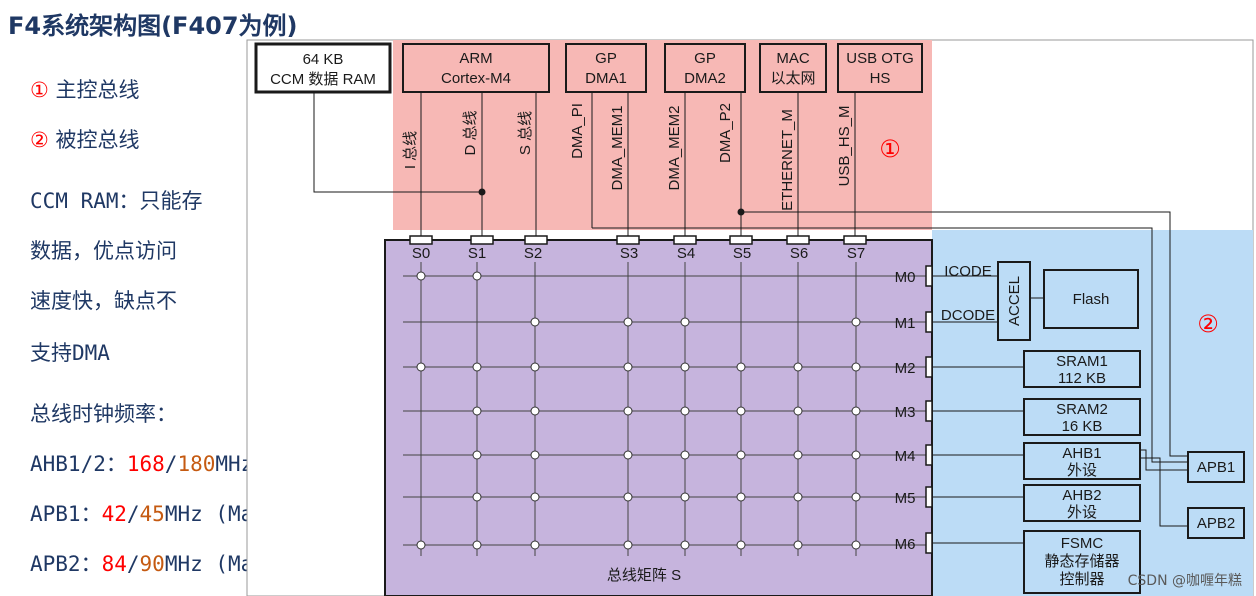 The height and width of the screenshot is (596, 1256). I want to click on accel-label: ACCEL, so click(1014, 301).